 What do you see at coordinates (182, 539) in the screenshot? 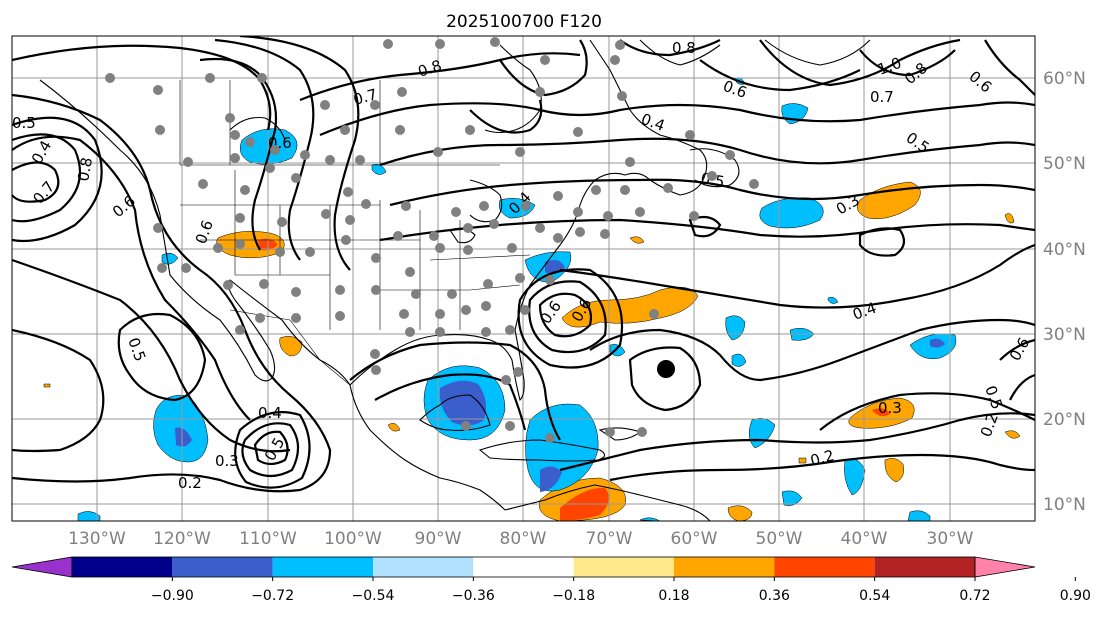
I see `lon-label: 120°W` at bounding box center [182, 539].